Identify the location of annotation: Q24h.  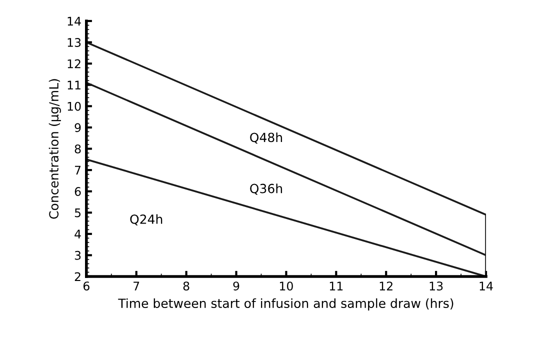
(146, 220).